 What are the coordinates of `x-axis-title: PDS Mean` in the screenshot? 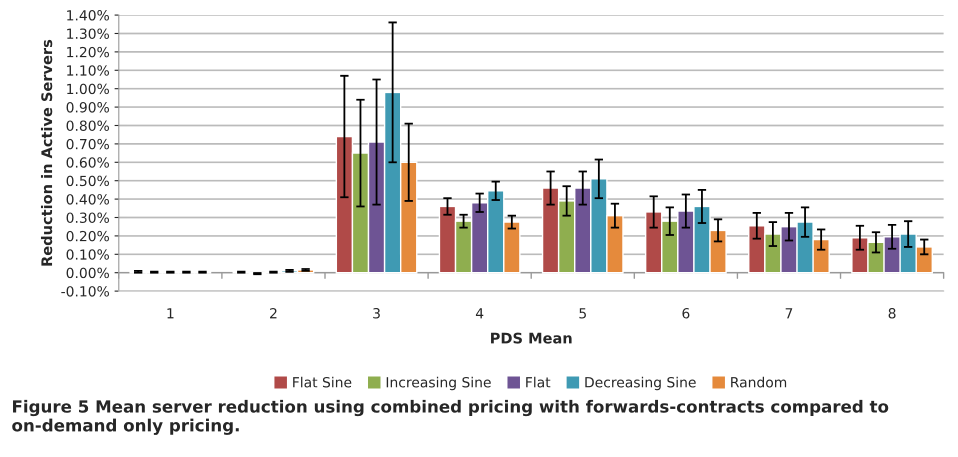 It's located at (531, 338).